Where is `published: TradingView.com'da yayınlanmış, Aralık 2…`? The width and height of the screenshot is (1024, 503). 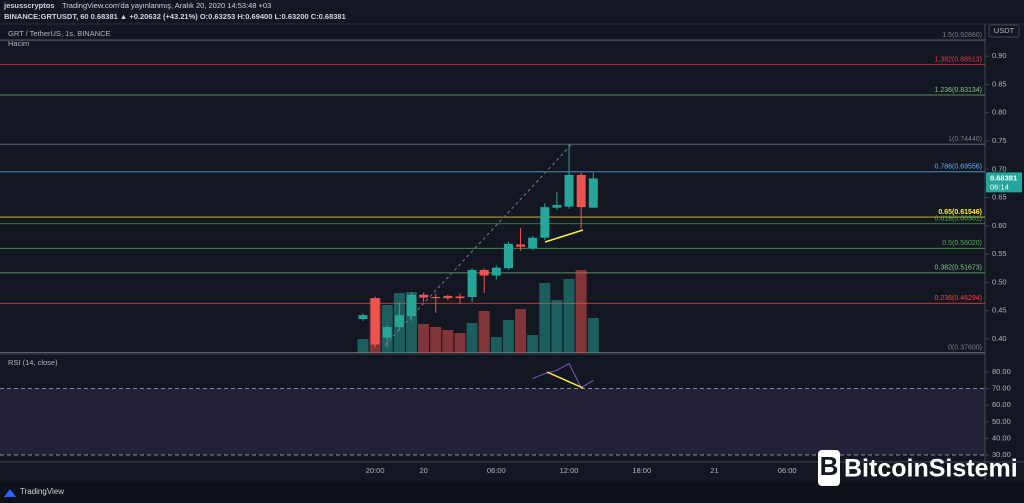
published: TradingView.com'da yayınlanmış, Aralık 2… is located at coordinates (166, 5).